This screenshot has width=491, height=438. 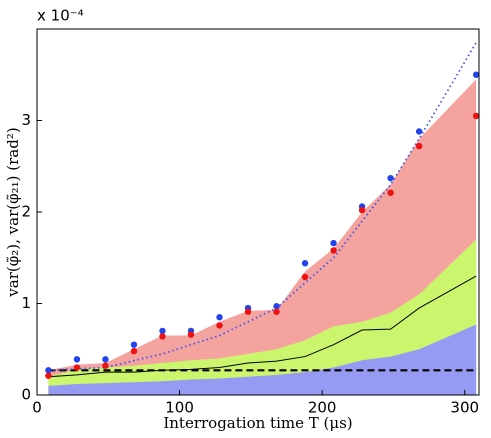 What do you see at coordinates (464, 408) in the screenshot?
I see `x-tick-label: 300` at bounding box center [464, 408].